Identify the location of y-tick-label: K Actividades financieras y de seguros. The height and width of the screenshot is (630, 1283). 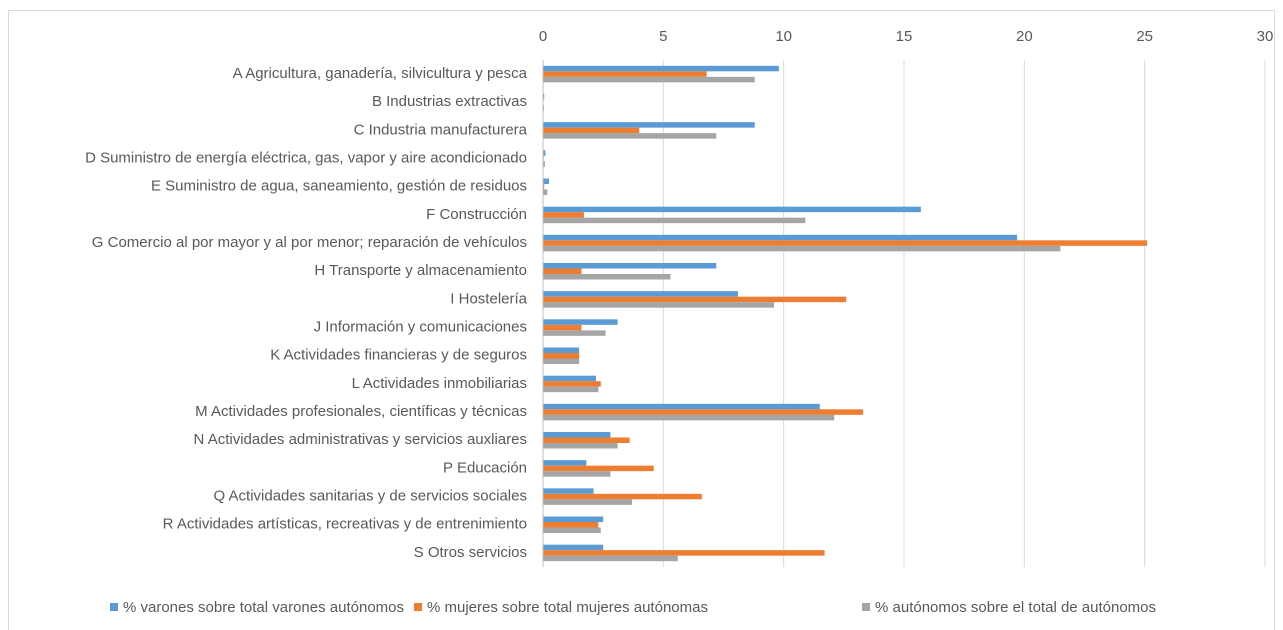
(398, 355).